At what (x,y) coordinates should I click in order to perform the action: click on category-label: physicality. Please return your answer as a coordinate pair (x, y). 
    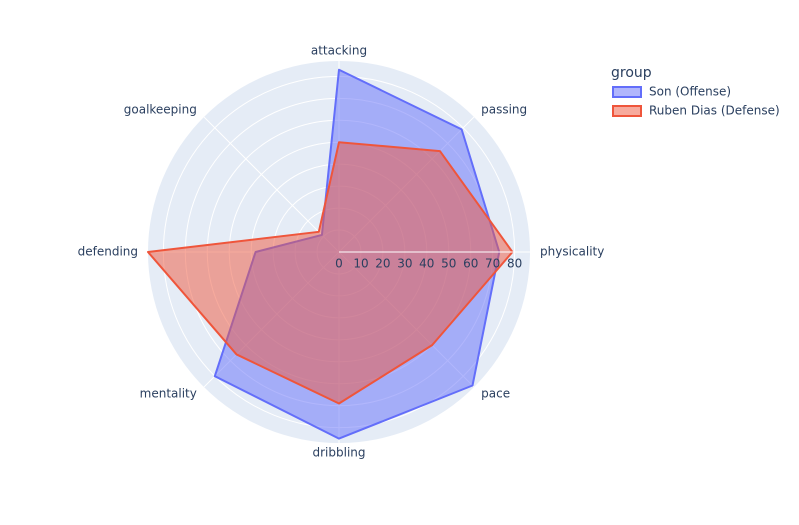
    Looking at the image, I should click on (572, 252).